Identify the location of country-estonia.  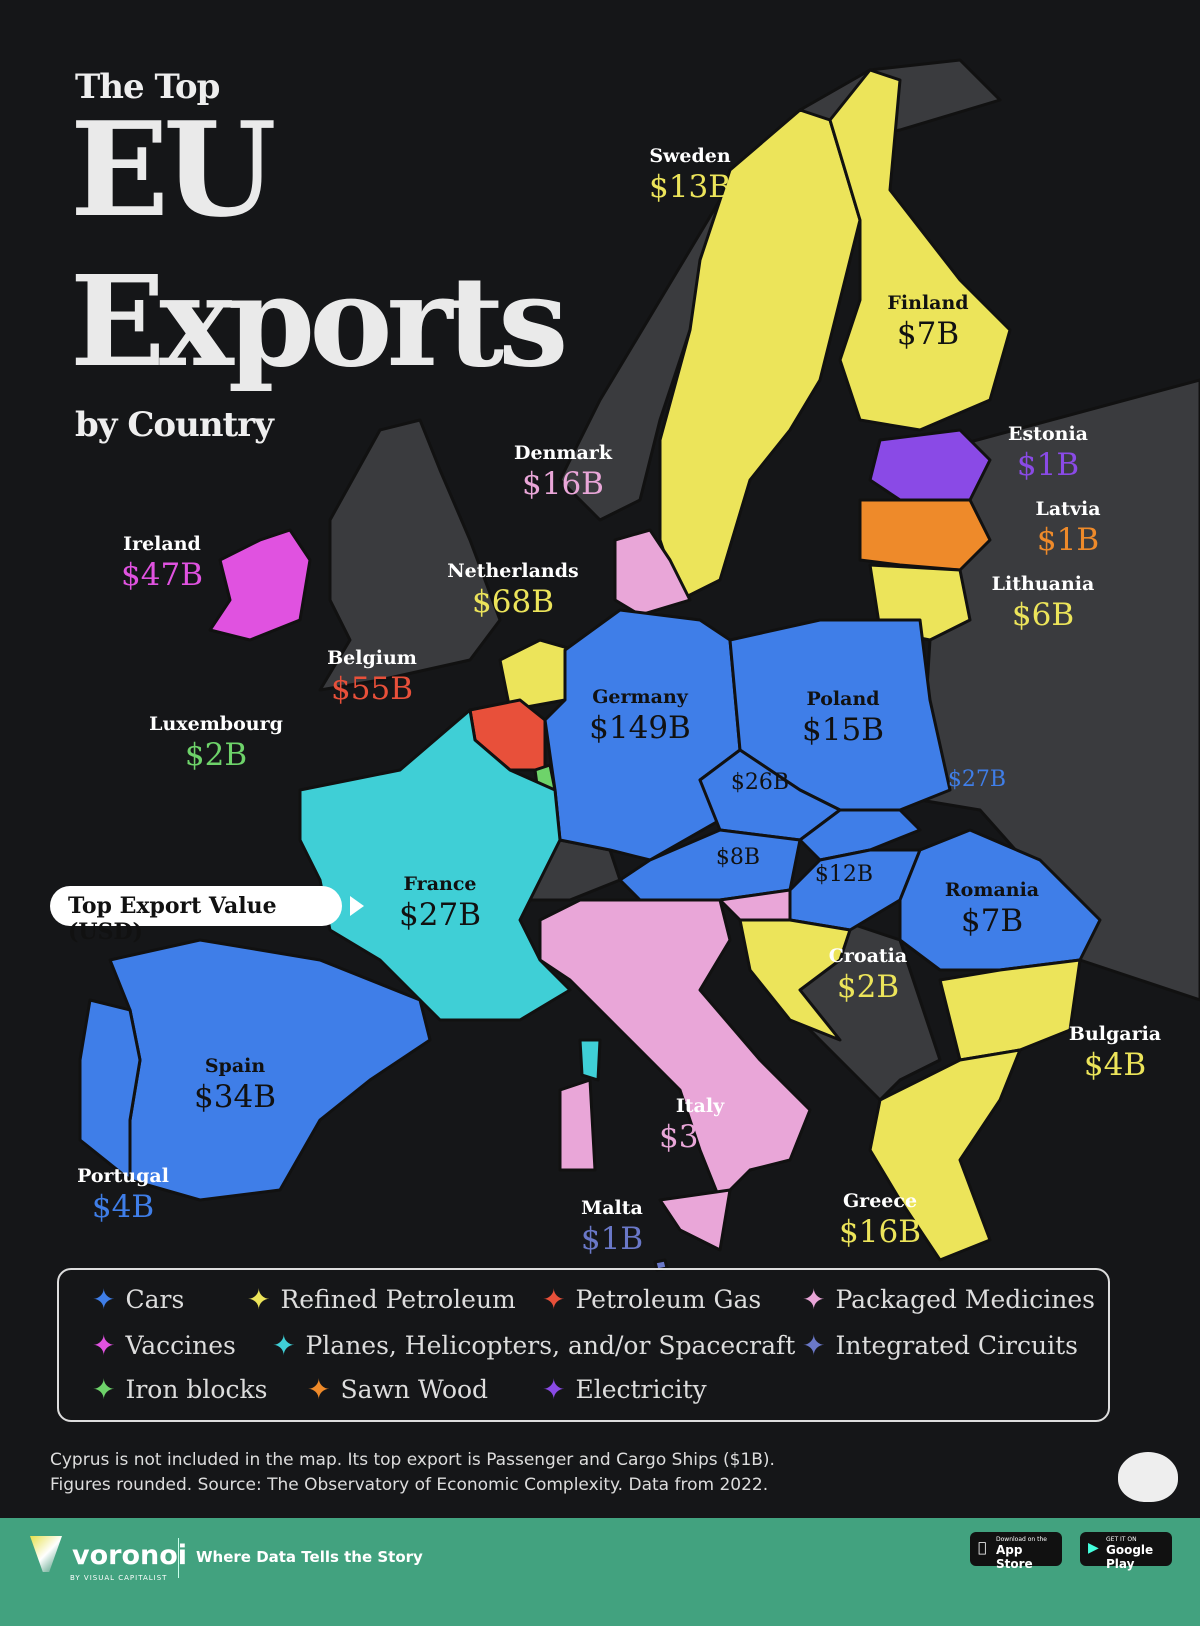
(930, 465).